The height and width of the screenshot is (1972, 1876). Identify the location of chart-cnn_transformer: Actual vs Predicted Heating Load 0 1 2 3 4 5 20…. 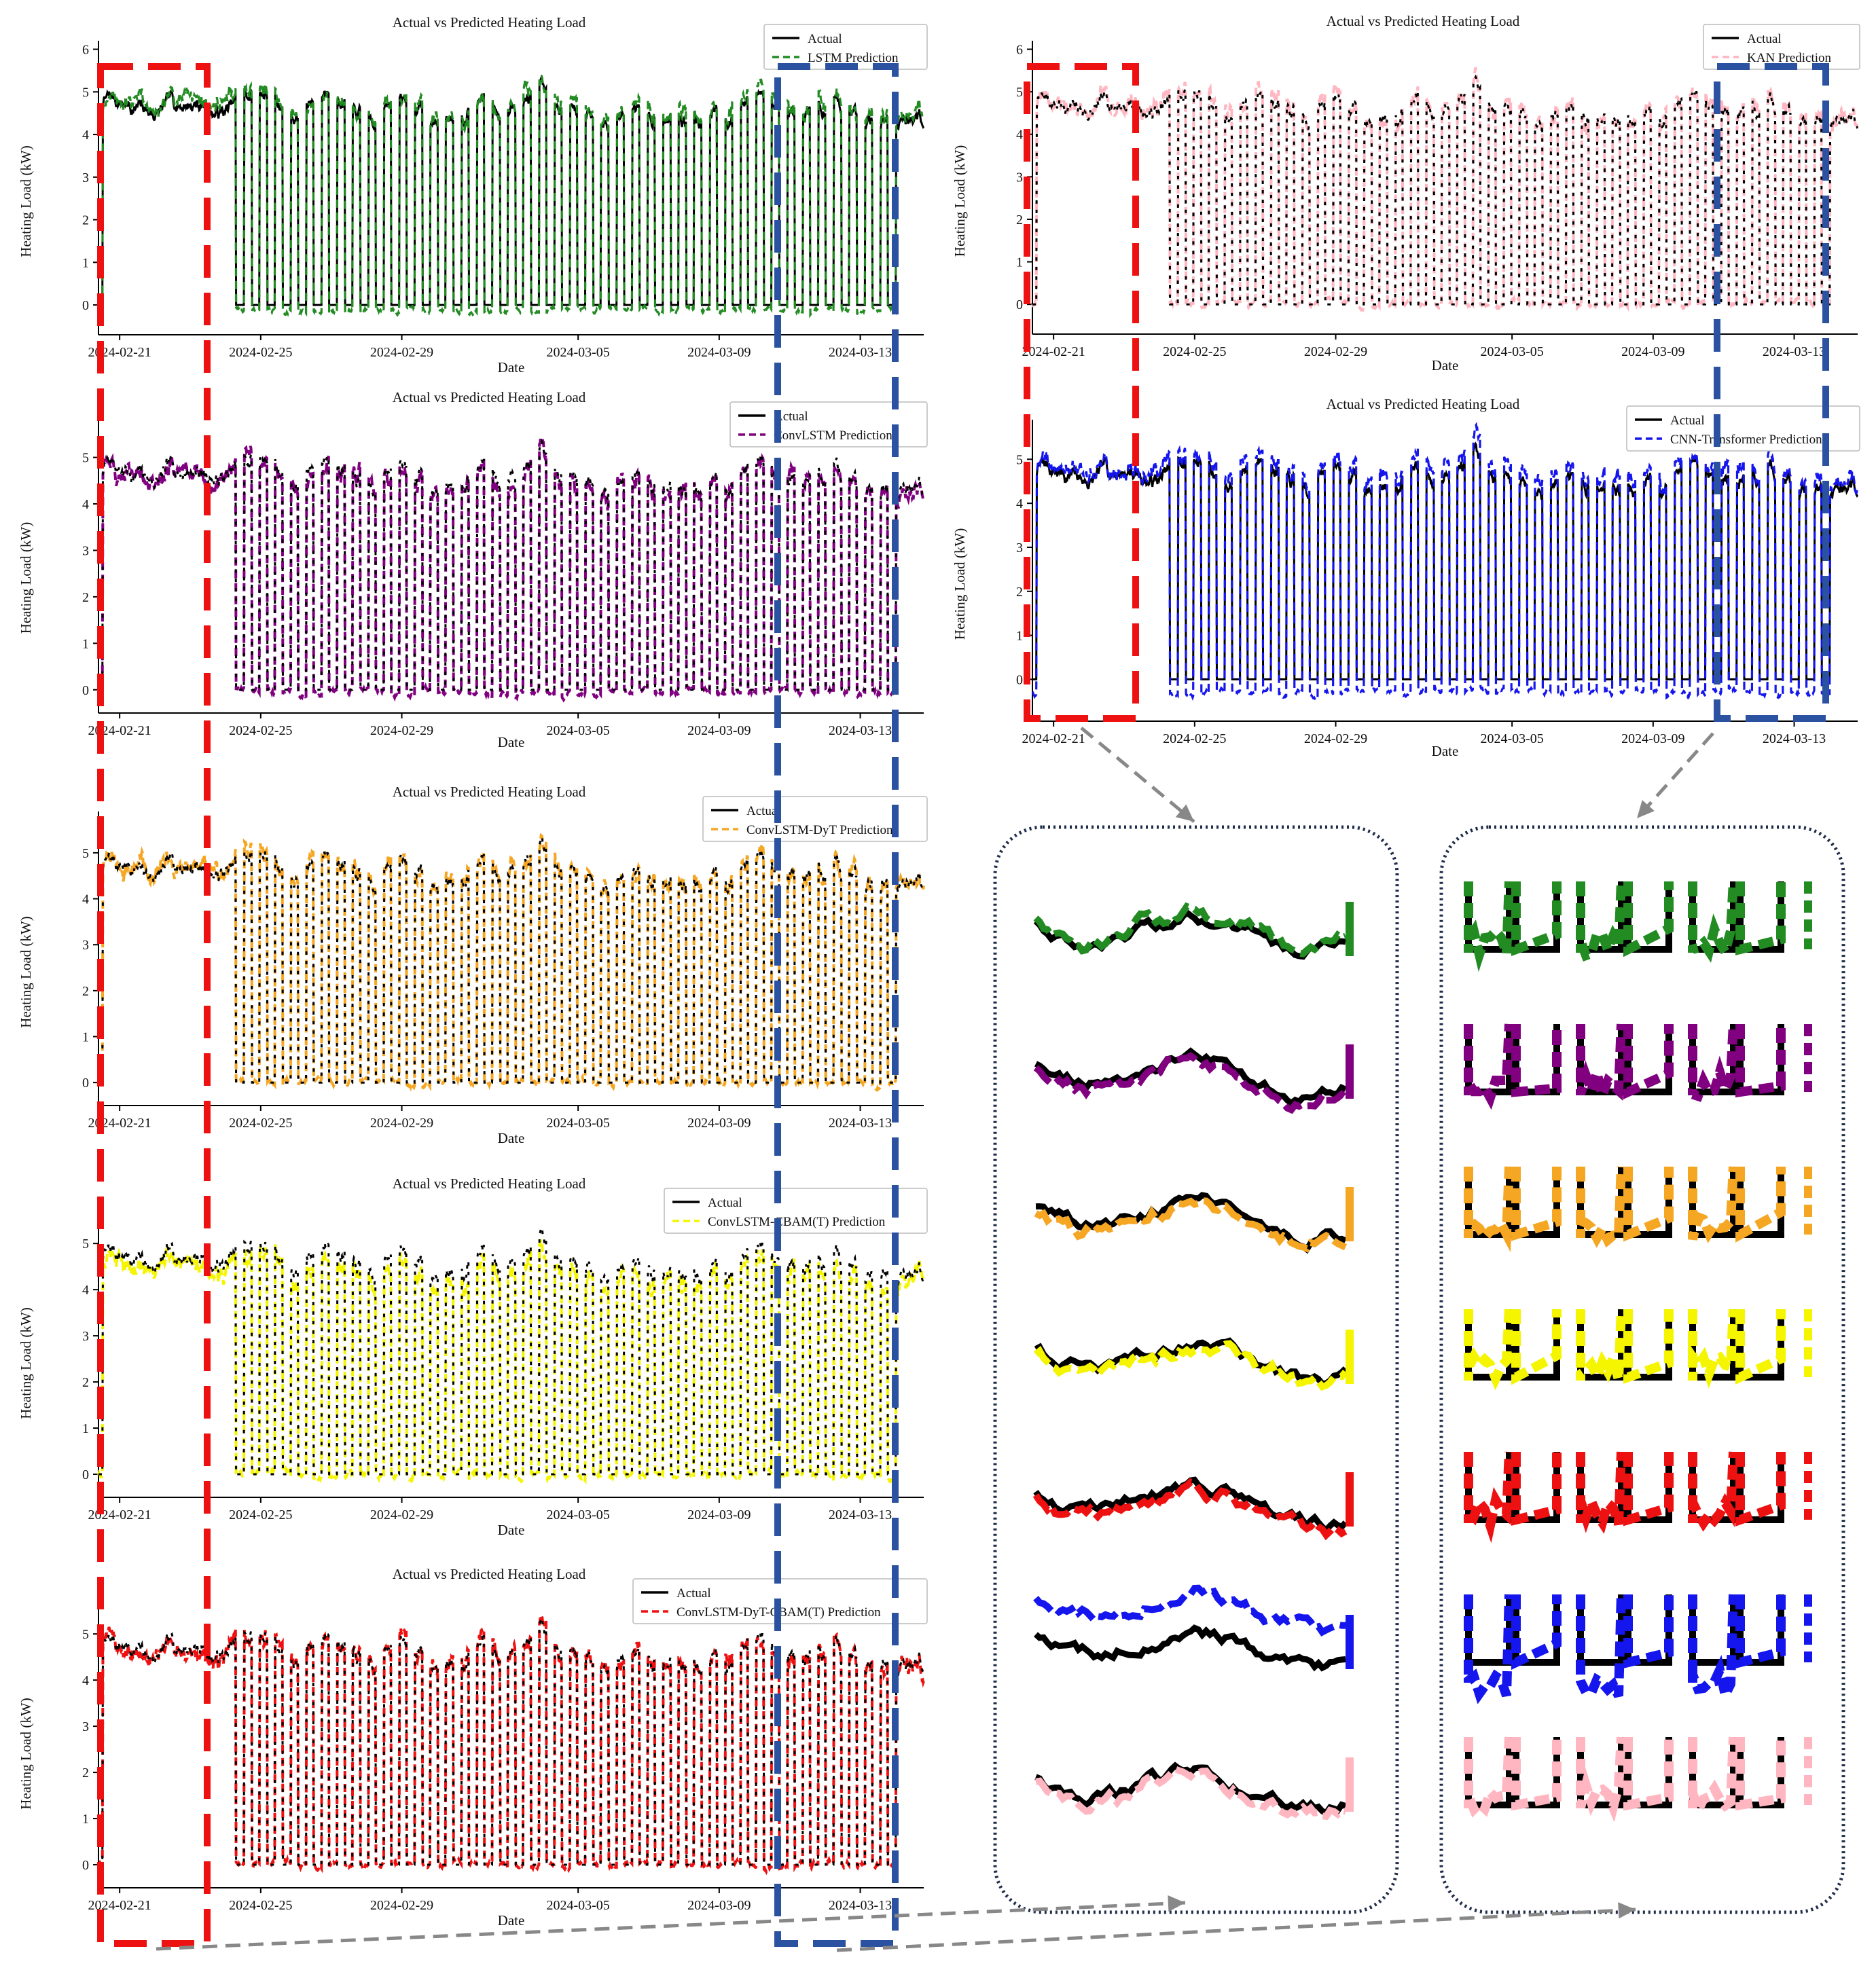
(1406, 577).